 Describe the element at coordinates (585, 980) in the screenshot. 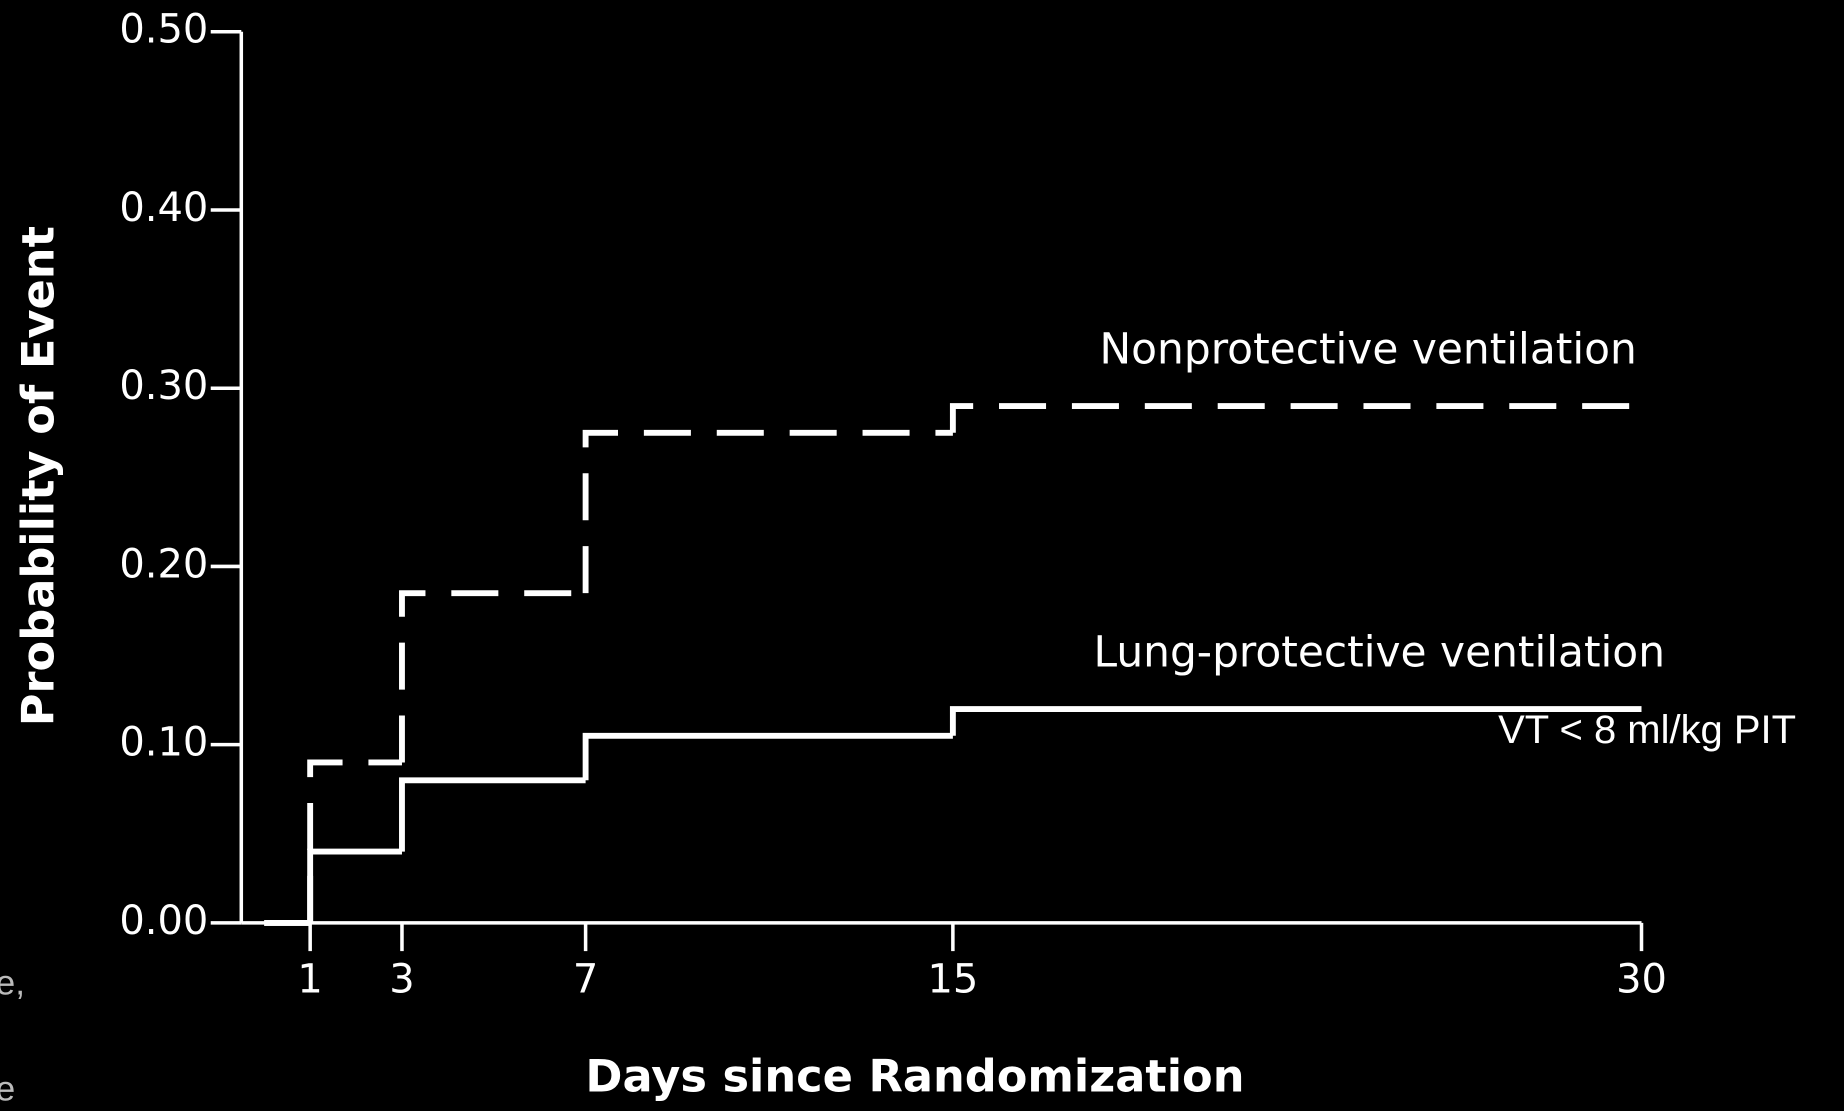

I see `x-tick-label: 7` at that location.